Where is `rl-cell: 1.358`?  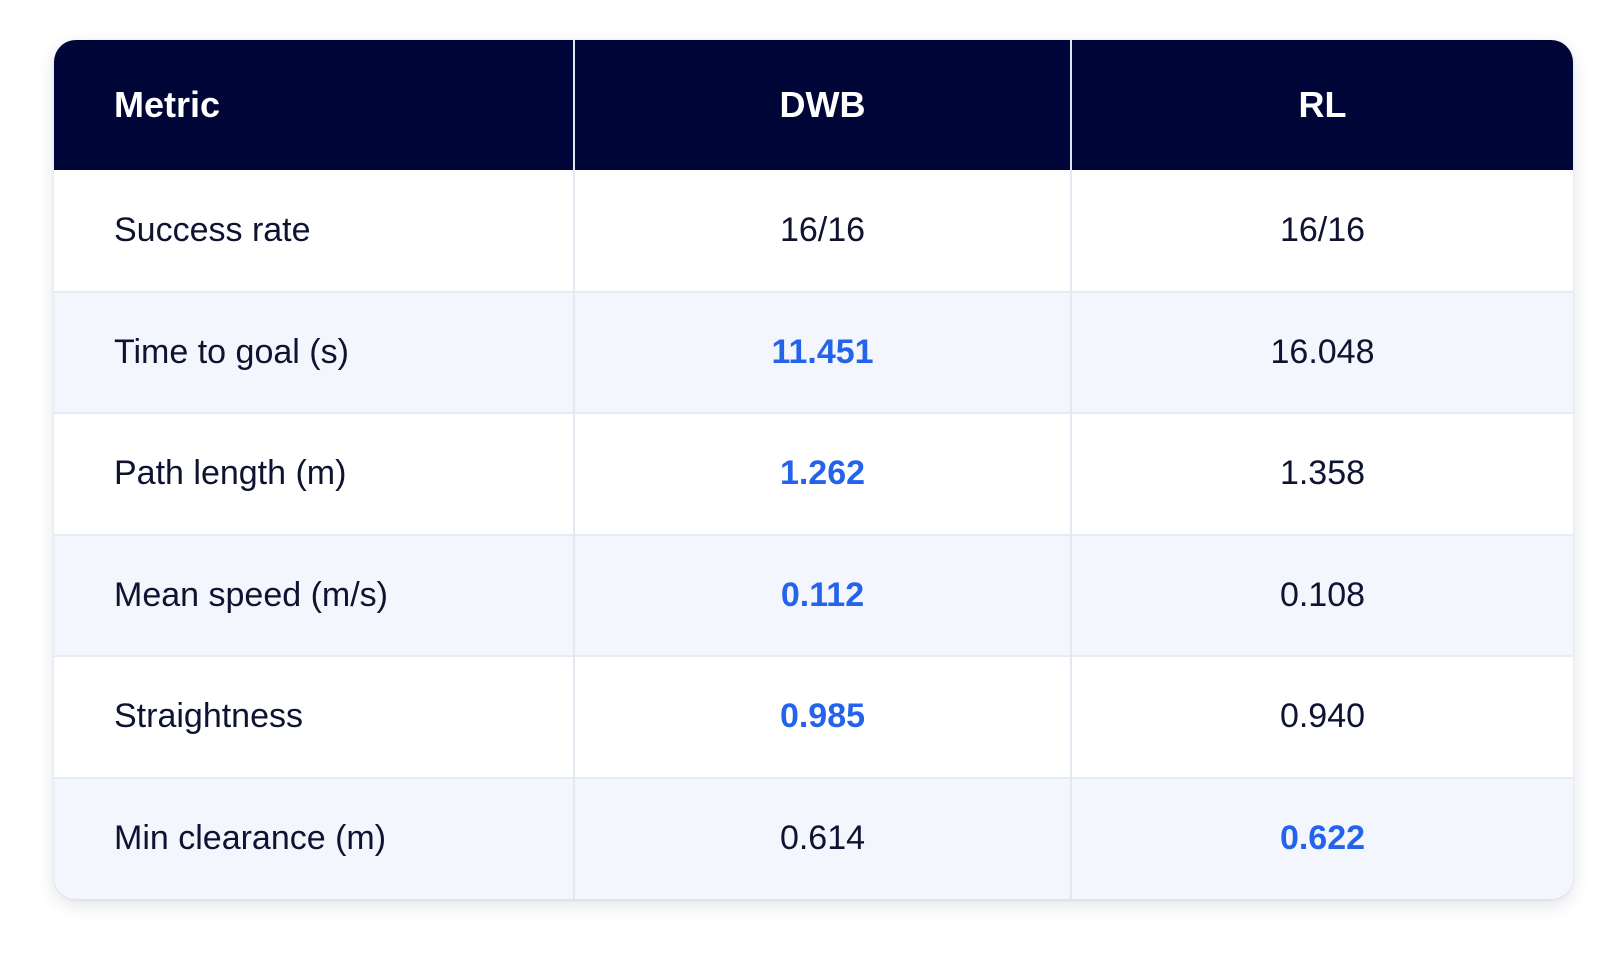 rl-cell: 1.358 is located at coordinates (1321, 473).